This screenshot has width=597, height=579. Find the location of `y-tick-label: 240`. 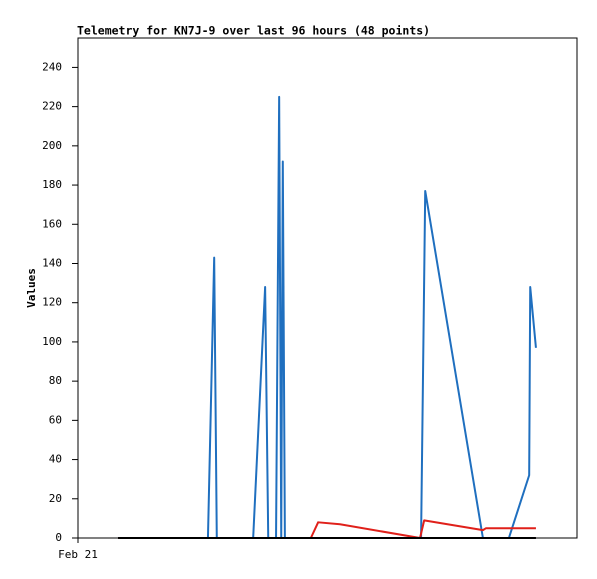

y-tick-label: 240 is located at coordinates (52, 66).